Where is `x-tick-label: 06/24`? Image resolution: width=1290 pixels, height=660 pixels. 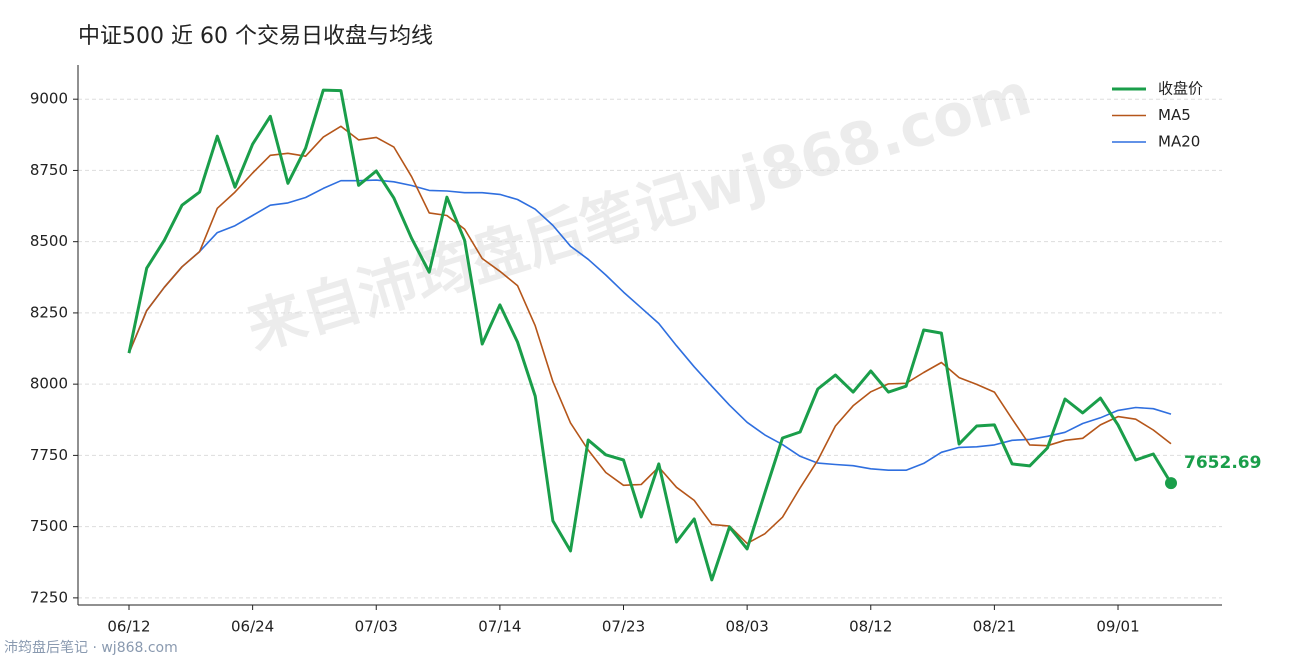 x-tick-label: 06/24 is located at coordinates (252, 627).